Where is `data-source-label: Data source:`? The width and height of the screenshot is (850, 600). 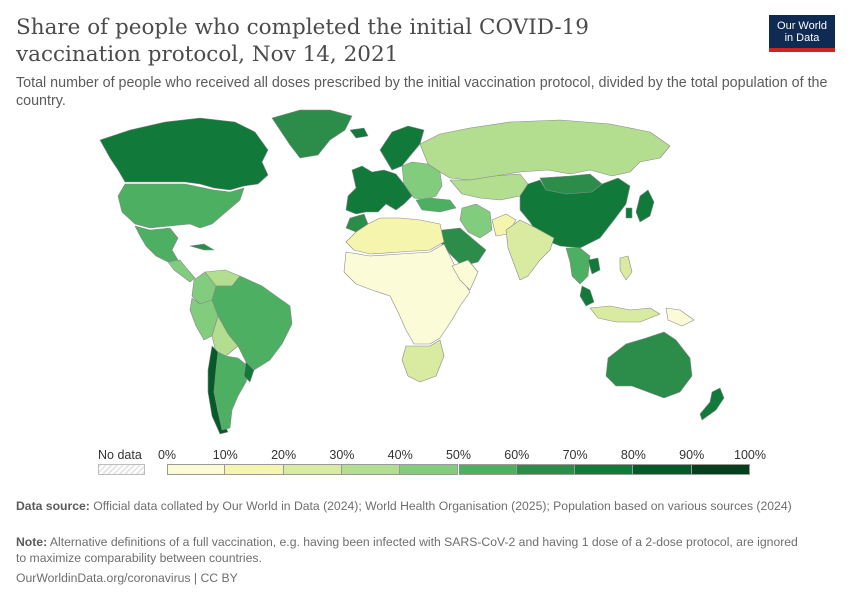
data-source-label: Data source: is located at coordinates (53, 506).